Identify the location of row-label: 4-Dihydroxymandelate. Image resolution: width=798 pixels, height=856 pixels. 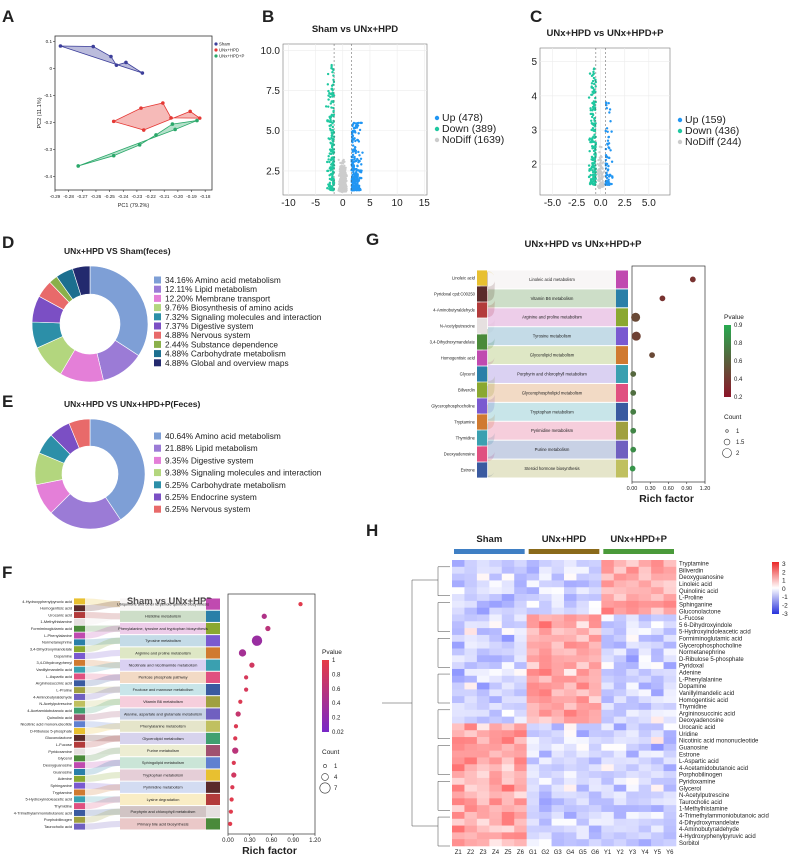
(709, 823).